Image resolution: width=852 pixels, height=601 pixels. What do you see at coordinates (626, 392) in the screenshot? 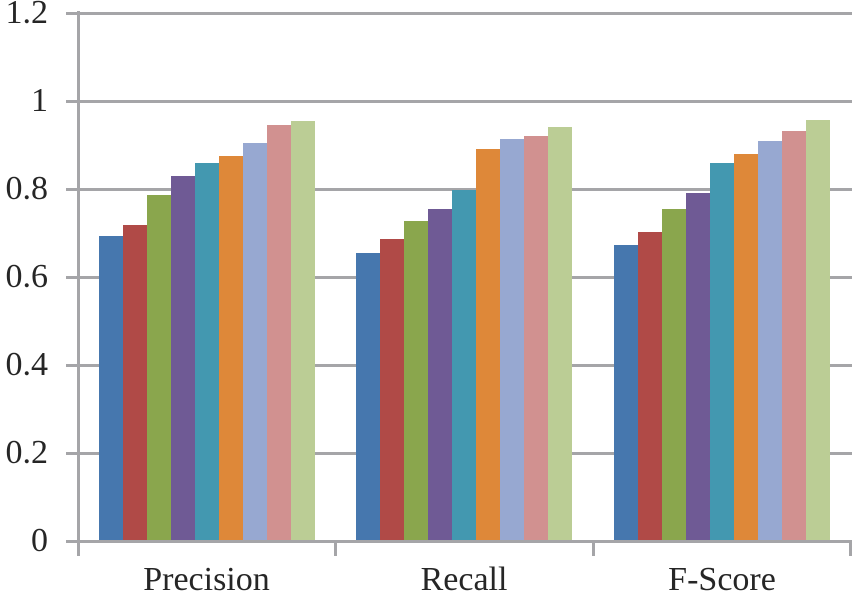
I see `bar-f-score-blue` at bounding box center [626, 392].